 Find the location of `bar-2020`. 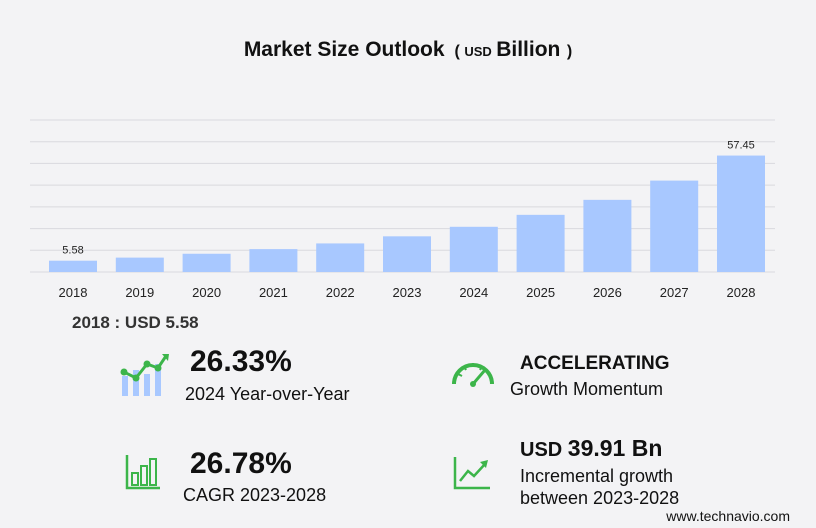

bar-2020 is located at coordinates (206, 262).